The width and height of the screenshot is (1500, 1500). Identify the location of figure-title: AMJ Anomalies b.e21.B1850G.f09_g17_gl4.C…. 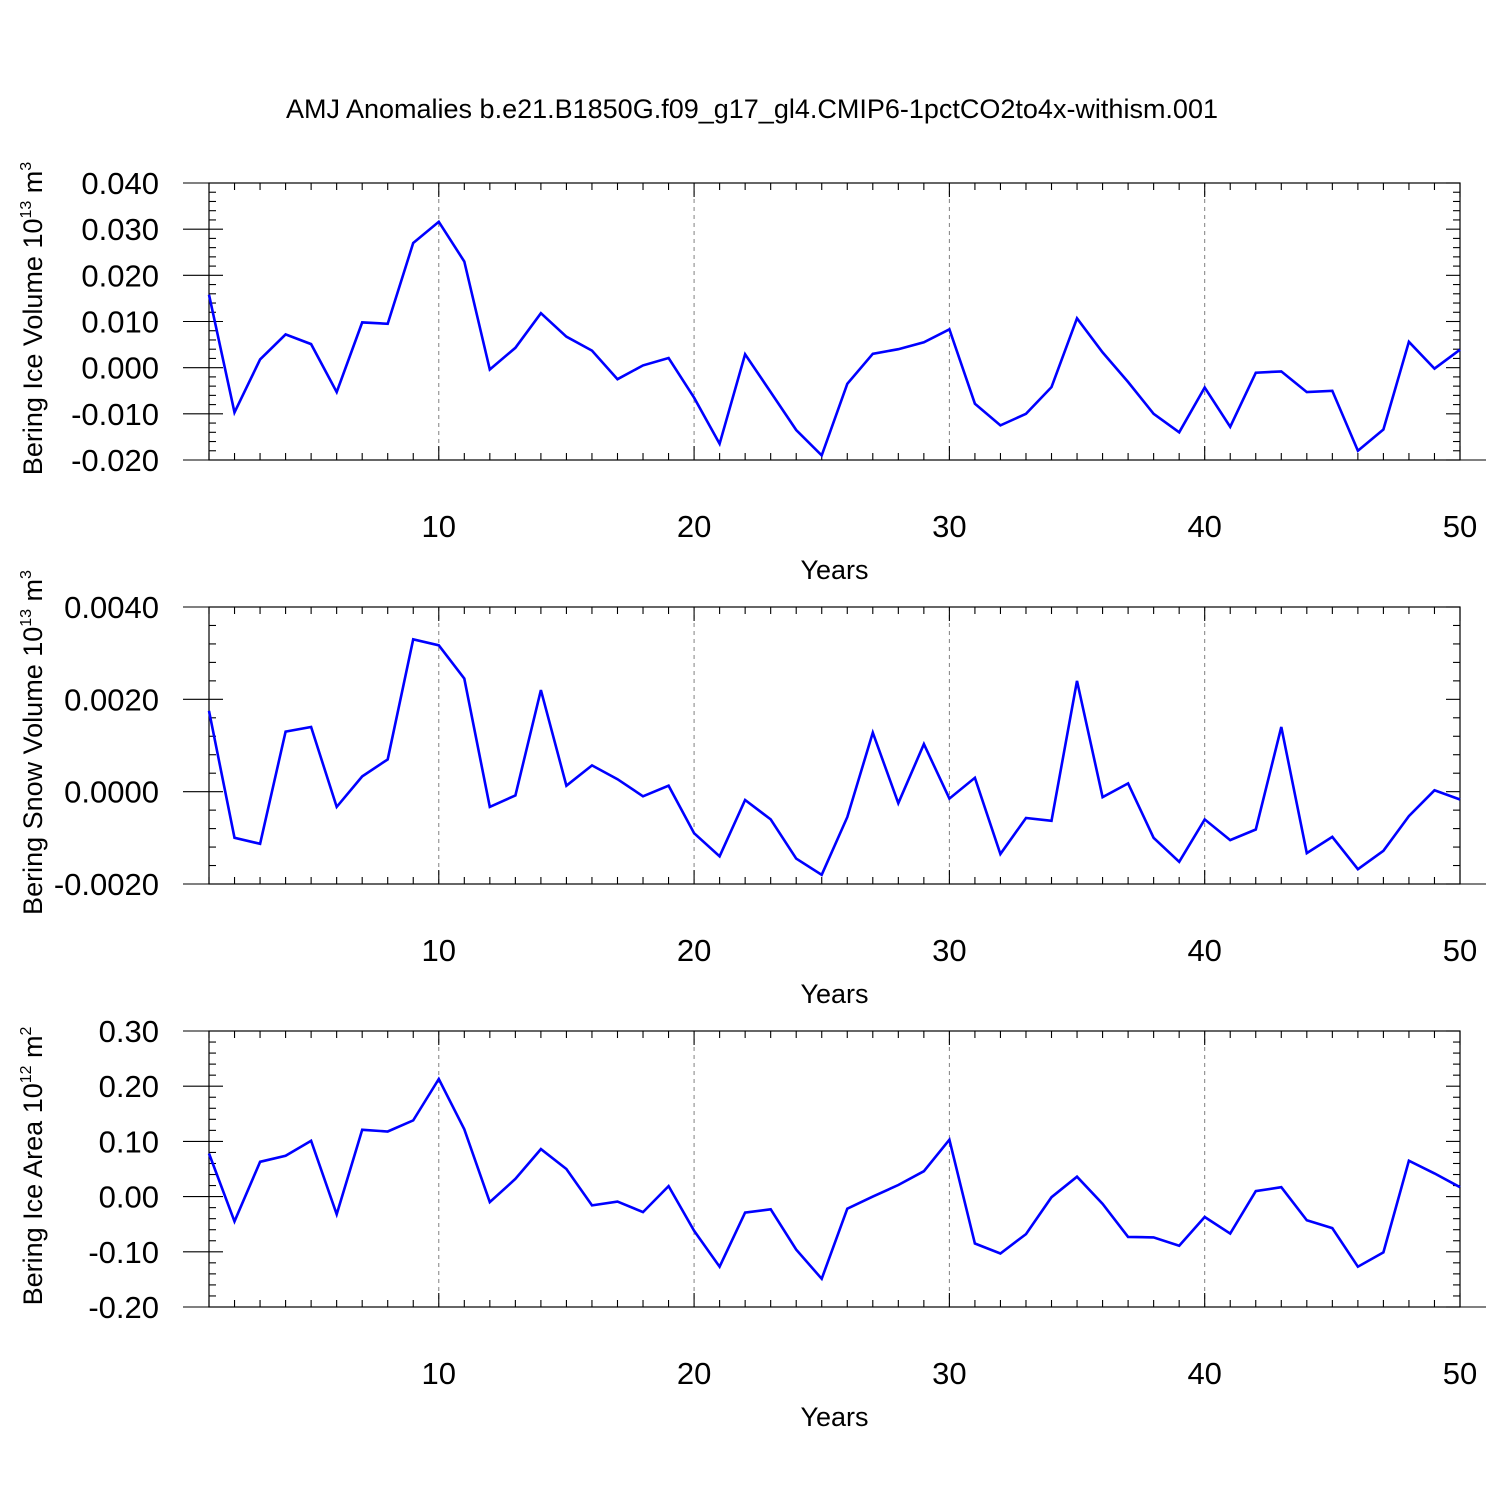
(752, 109).